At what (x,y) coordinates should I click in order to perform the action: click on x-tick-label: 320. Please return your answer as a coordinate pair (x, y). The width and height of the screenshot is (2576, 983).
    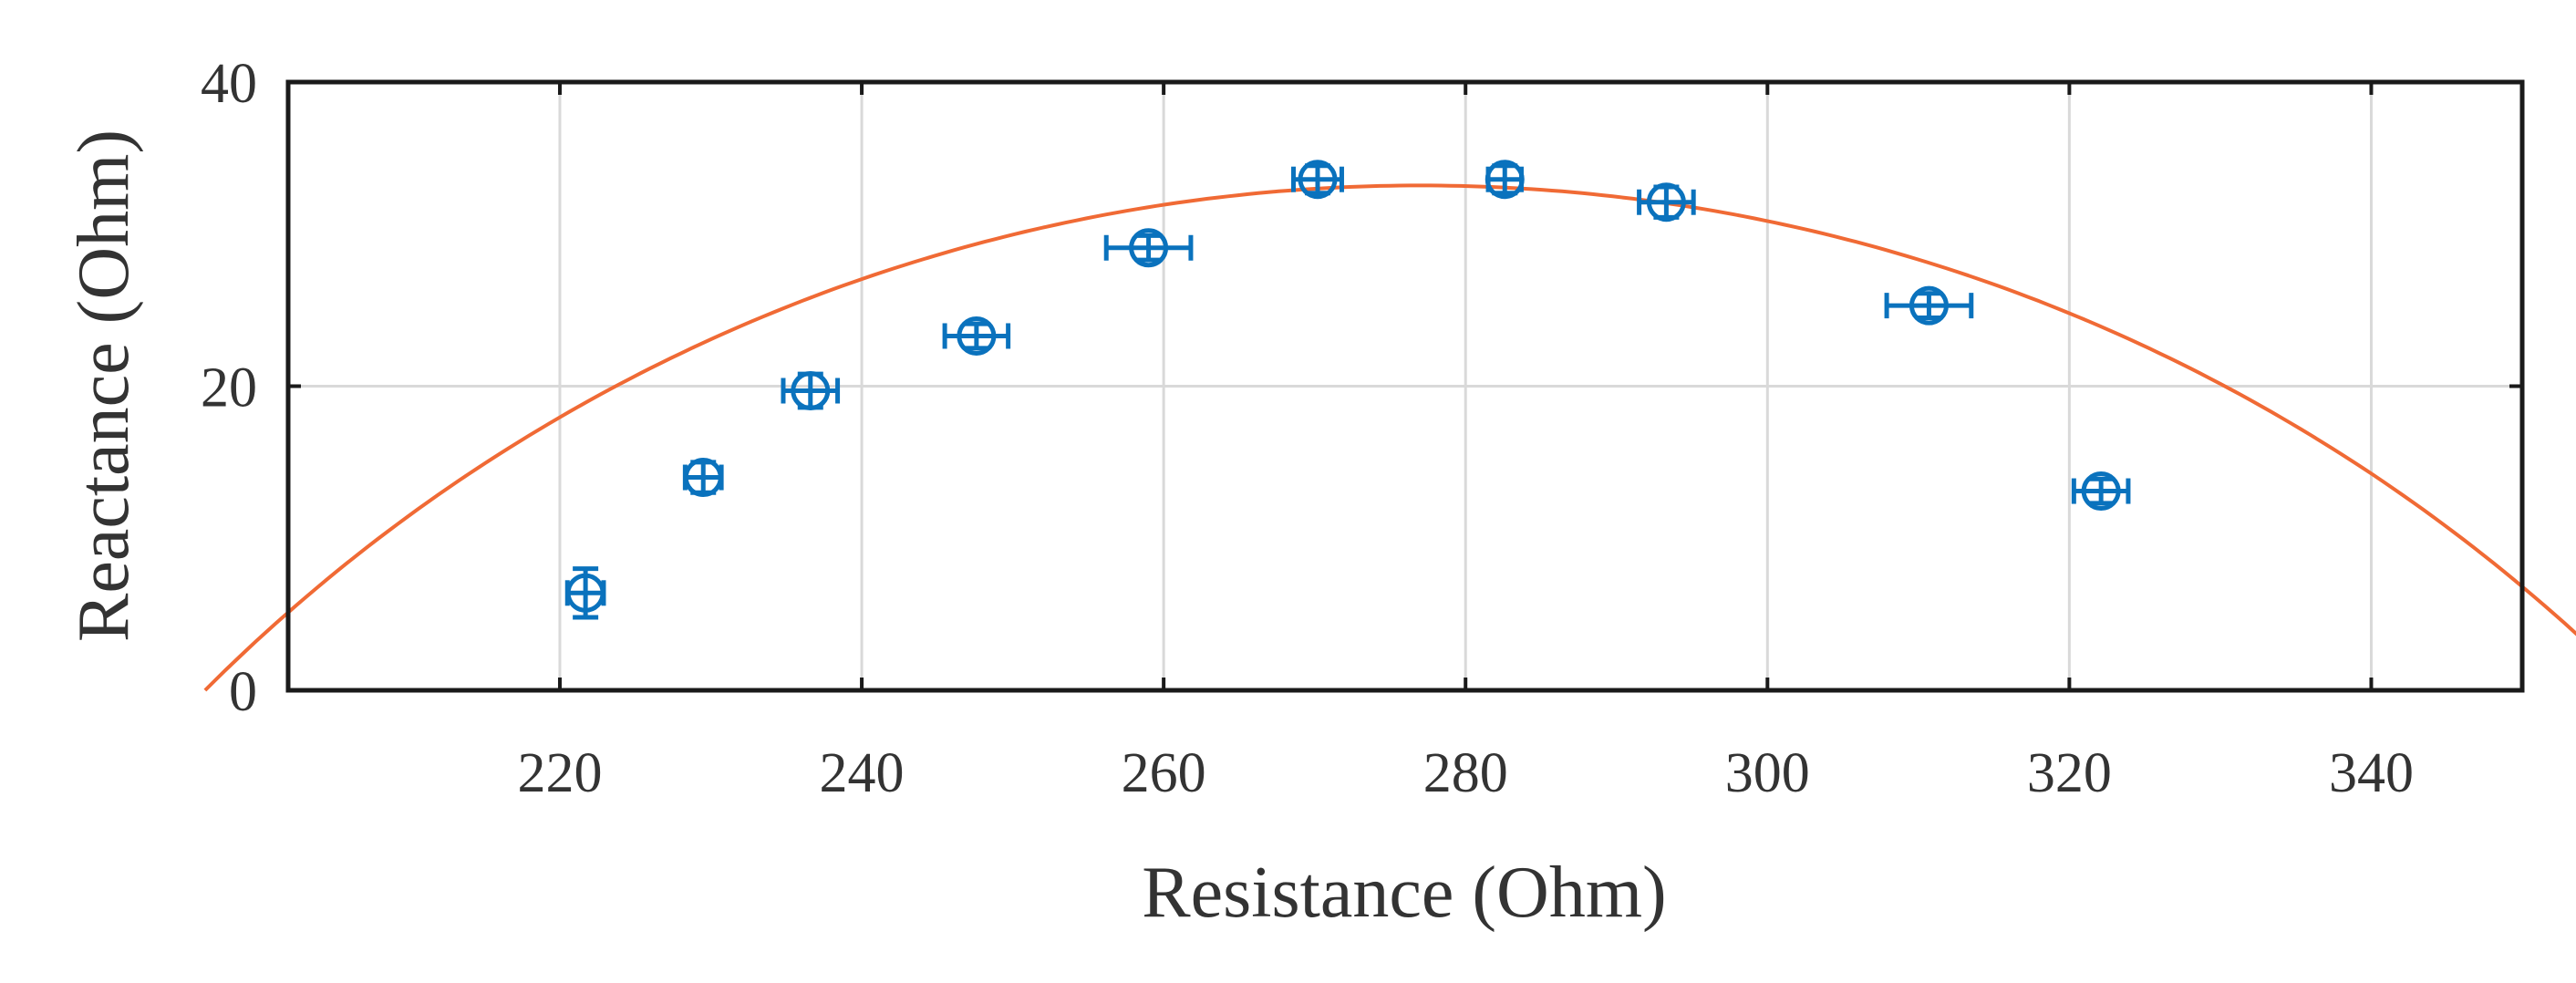
    Looking at the image, I should click on (2069, 773).